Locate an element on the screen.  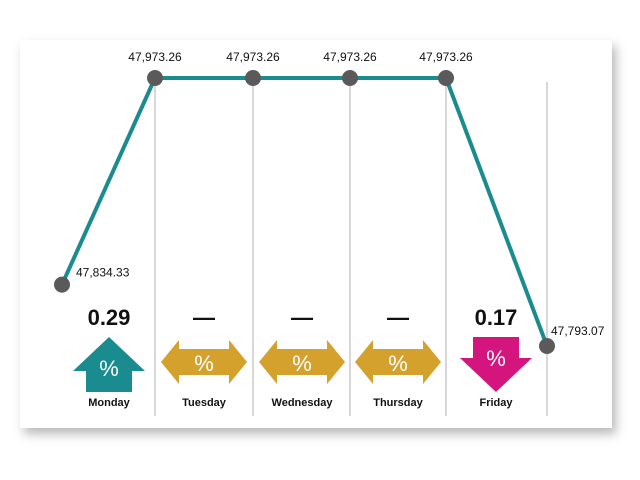
day-label: Tuesday is located at coordinates (204, 403).